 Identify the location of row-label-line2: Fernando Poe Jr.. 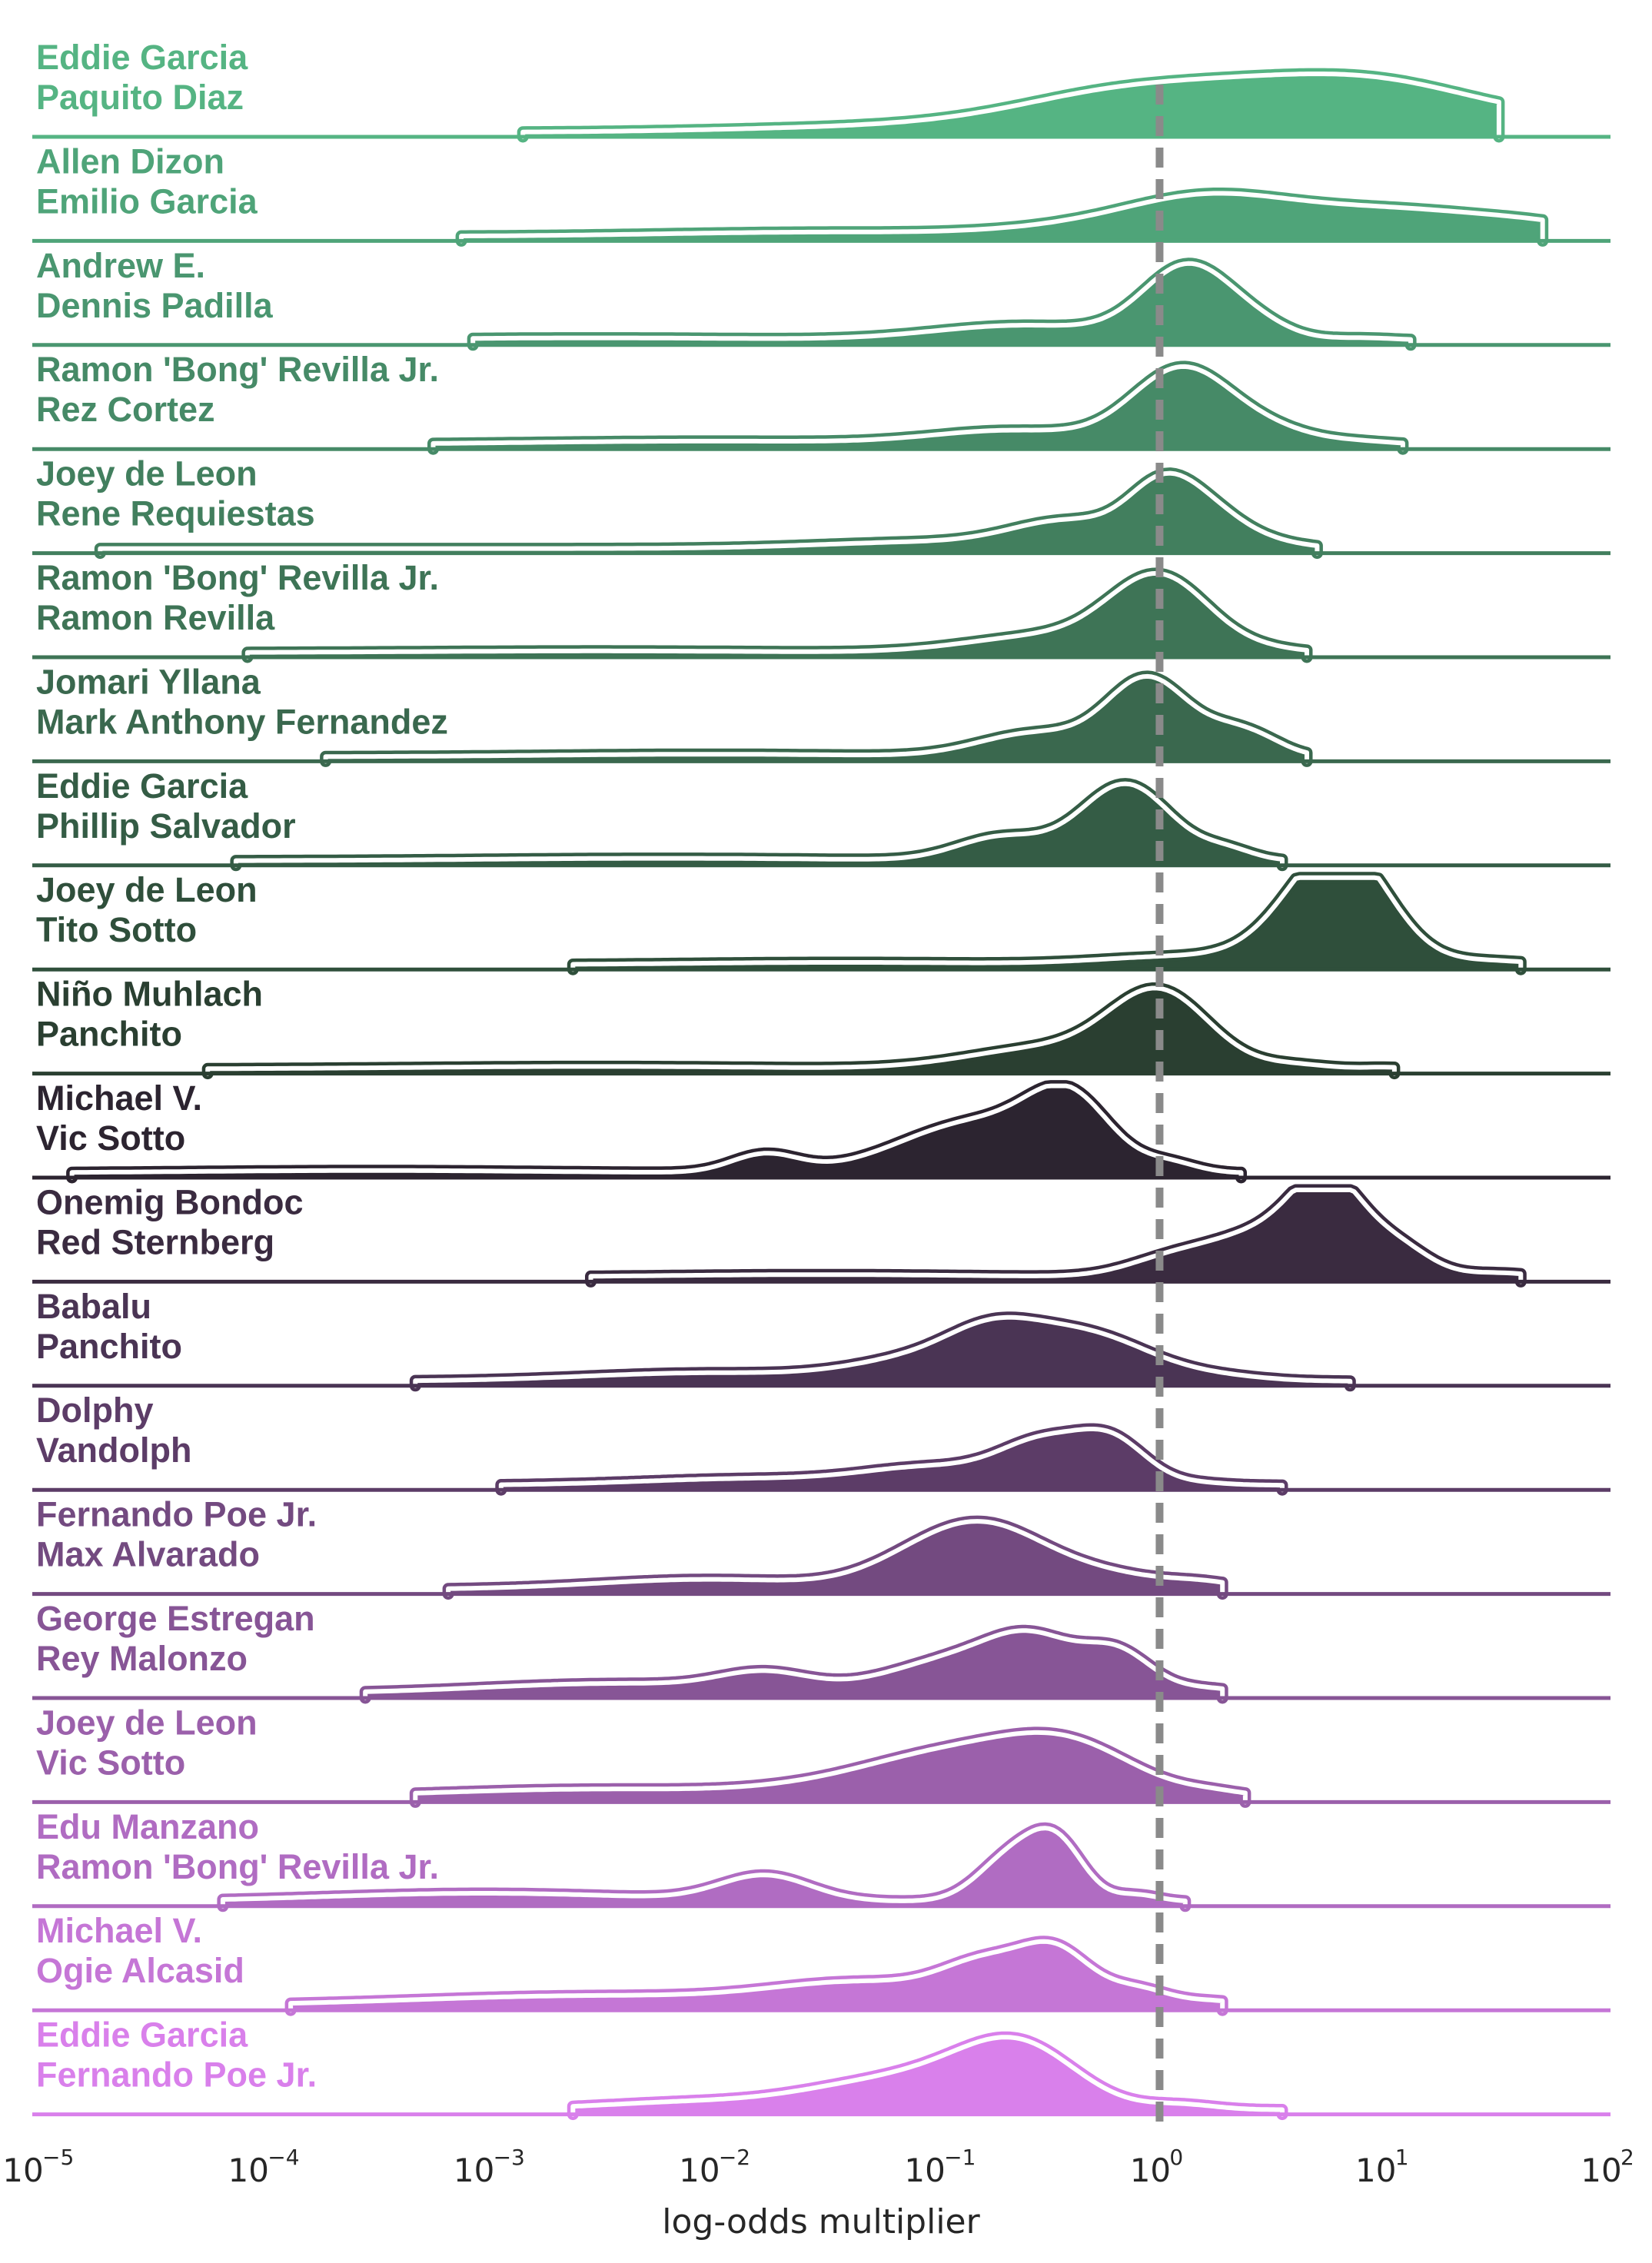
(177, 2075).